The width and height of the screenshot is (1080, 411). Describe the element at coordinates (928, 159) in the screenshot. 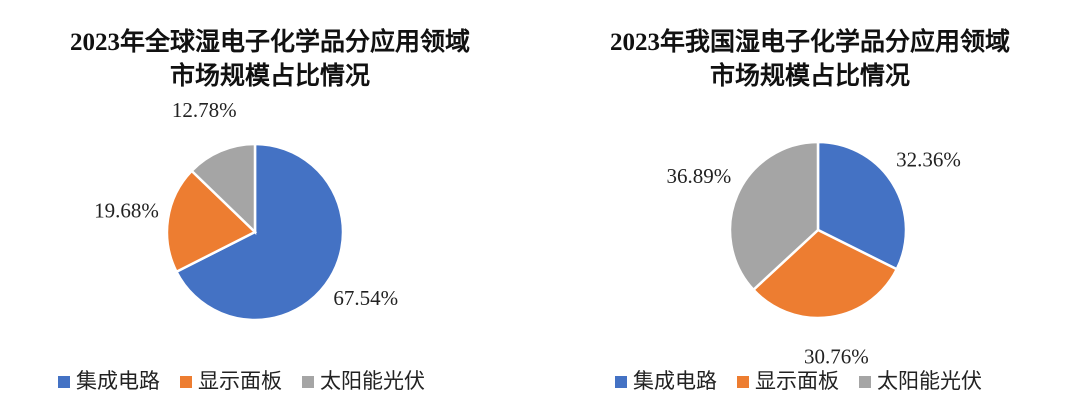

I see `data-label: 32.36%` at that location.